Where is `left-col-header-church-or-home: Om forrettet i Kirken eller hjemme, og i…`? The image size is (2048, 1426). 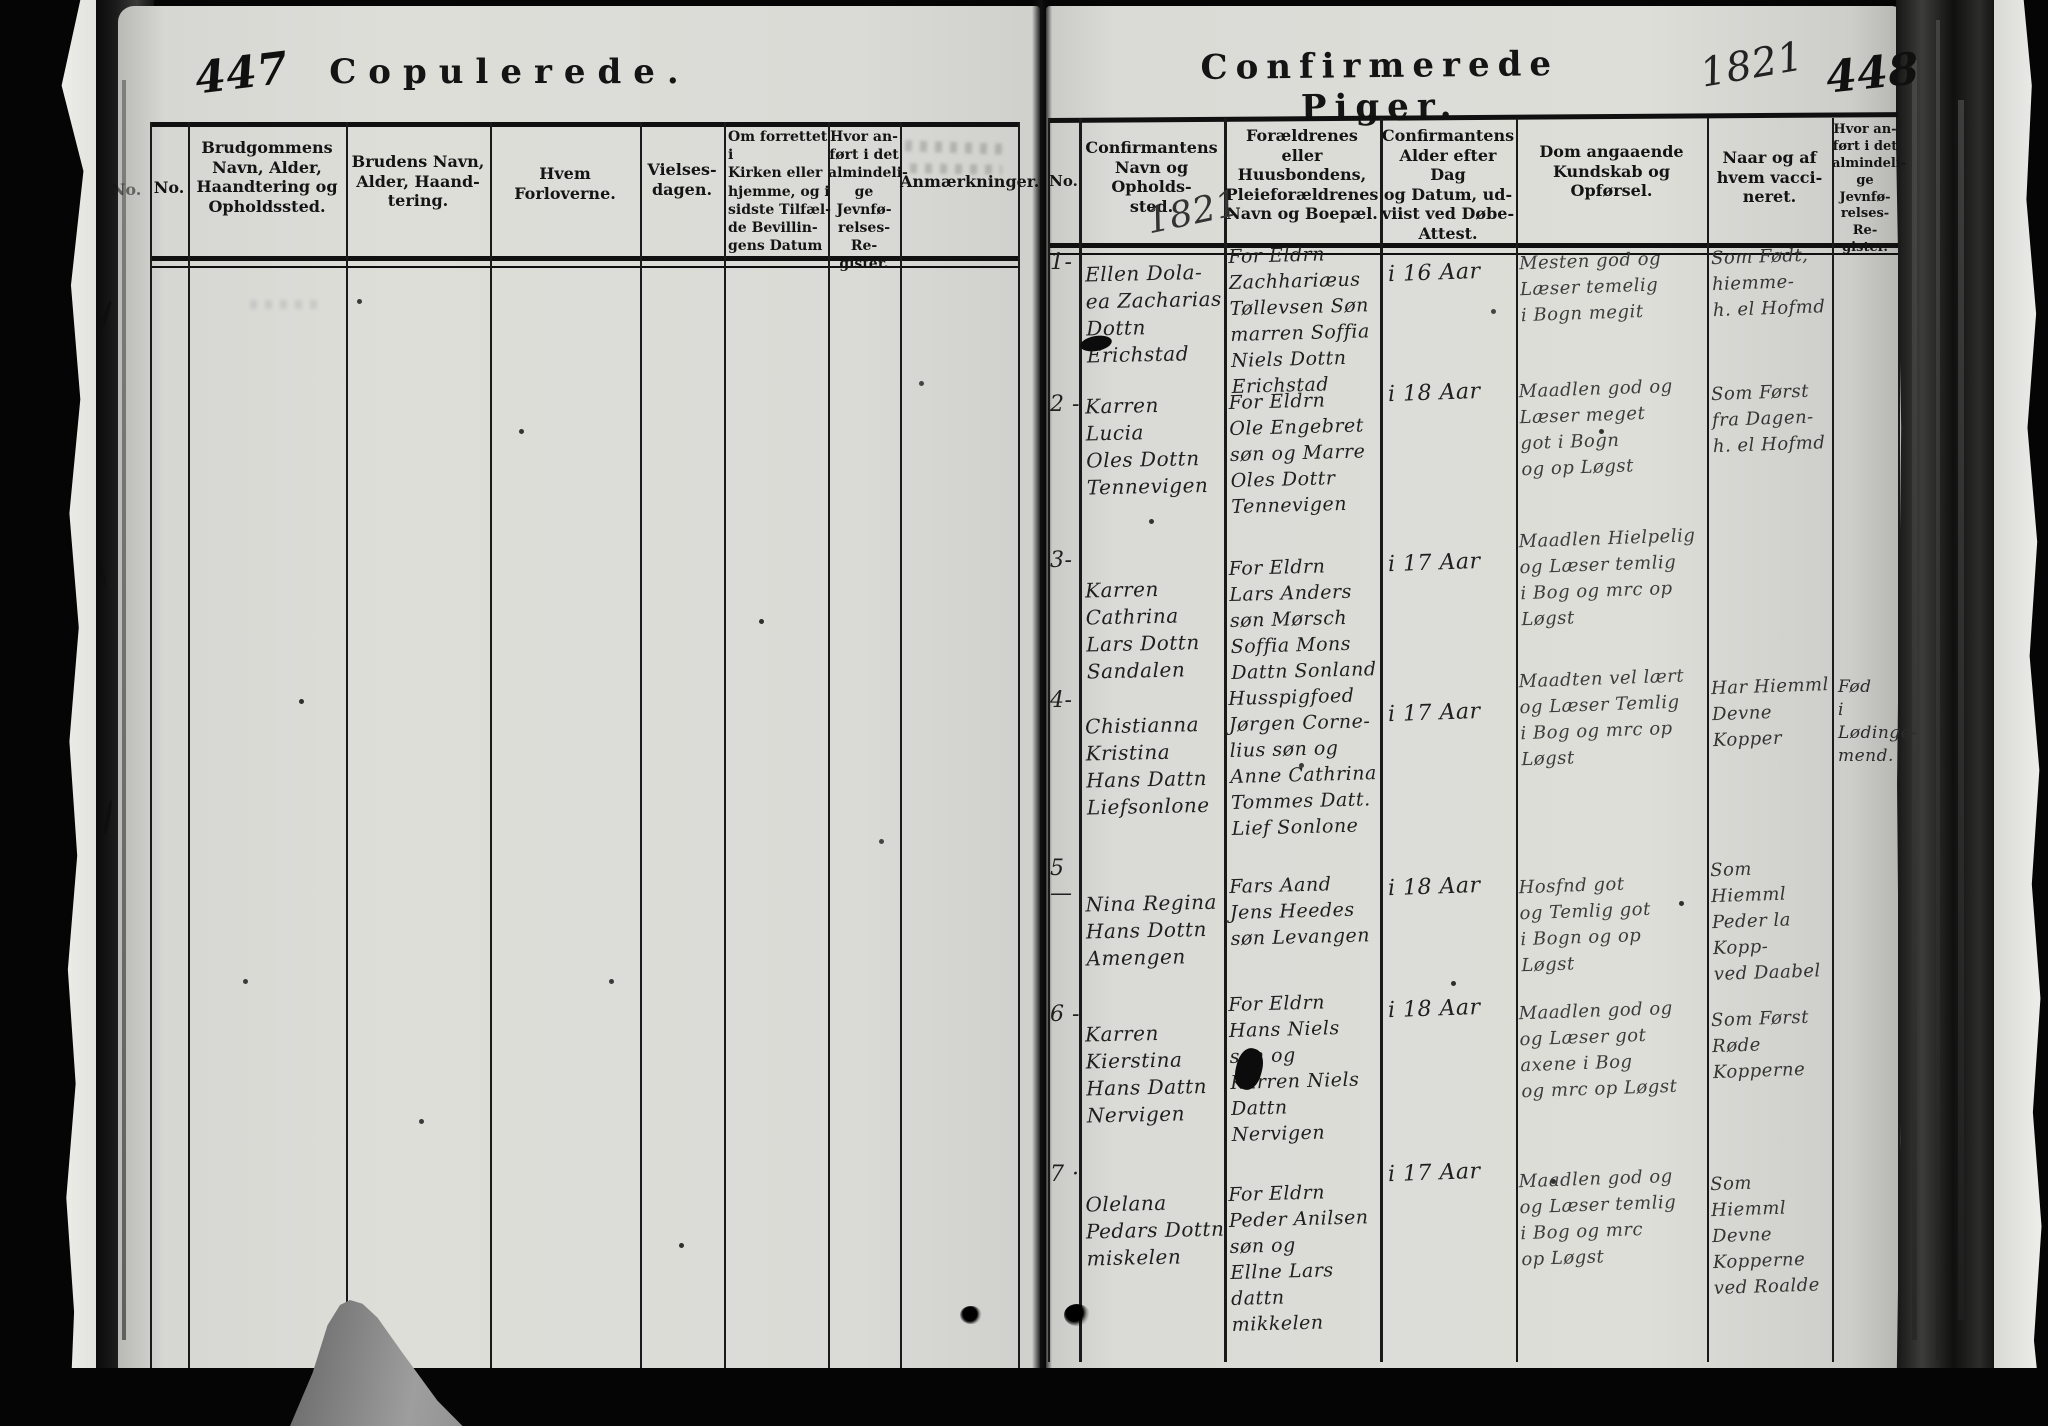 left-col-header-church-or-home: Om forrettet i Kirken eller hjemme, og i… is located at coordinates (779, 192).